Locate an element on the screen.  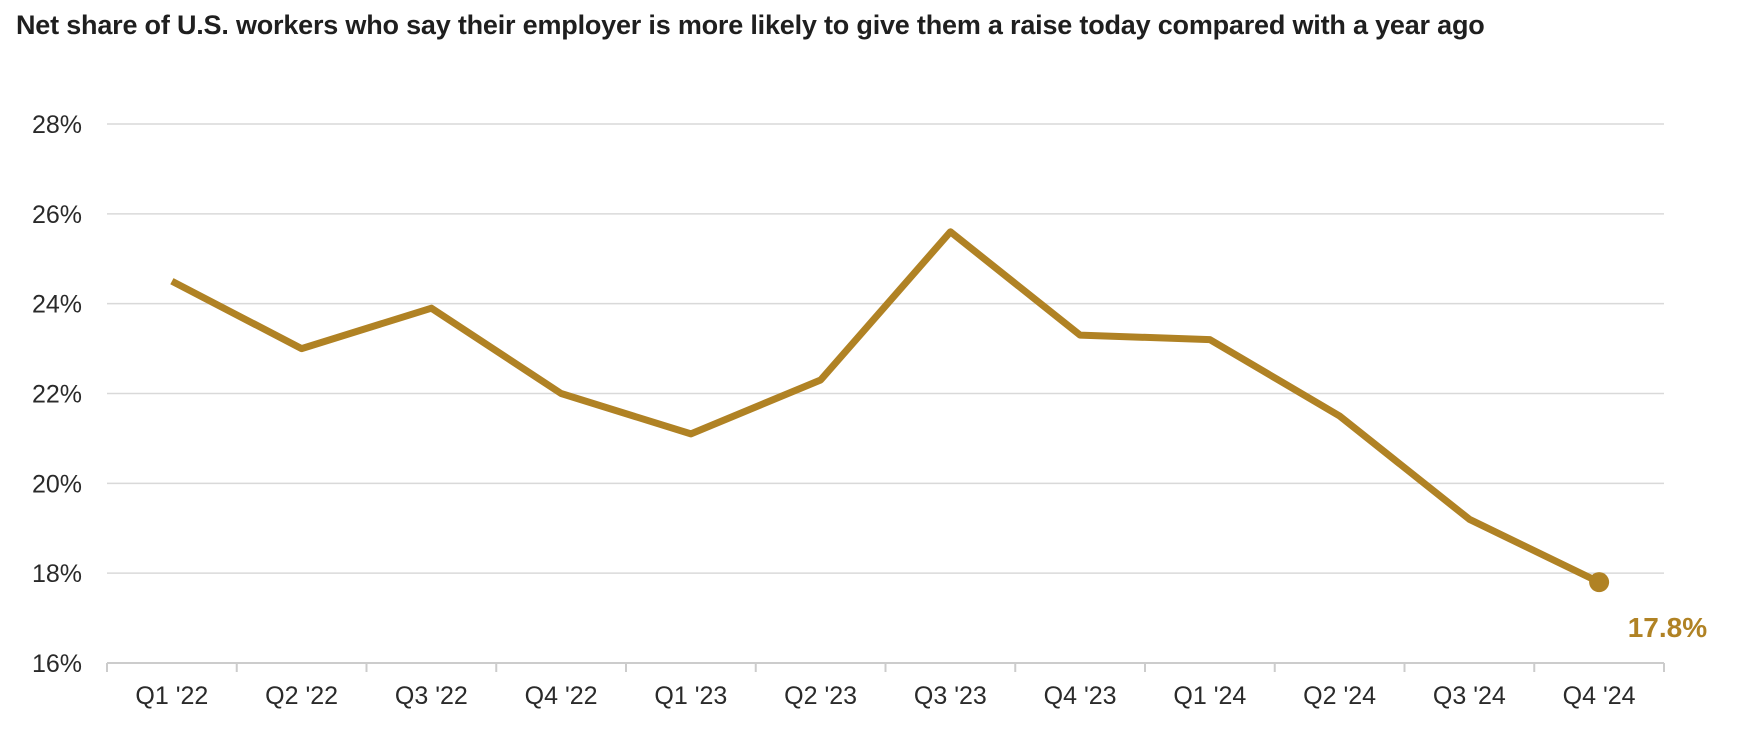
x-tick-label: Q1 '22 is located at coordinates (171, 696).